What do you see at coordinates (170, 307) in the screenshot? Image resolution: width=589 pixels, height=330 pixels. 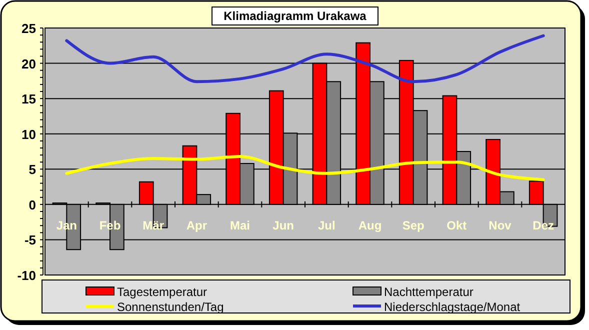 I see `legend-label: Sonnenstunden/Tag` at bounding box center [170, 307].